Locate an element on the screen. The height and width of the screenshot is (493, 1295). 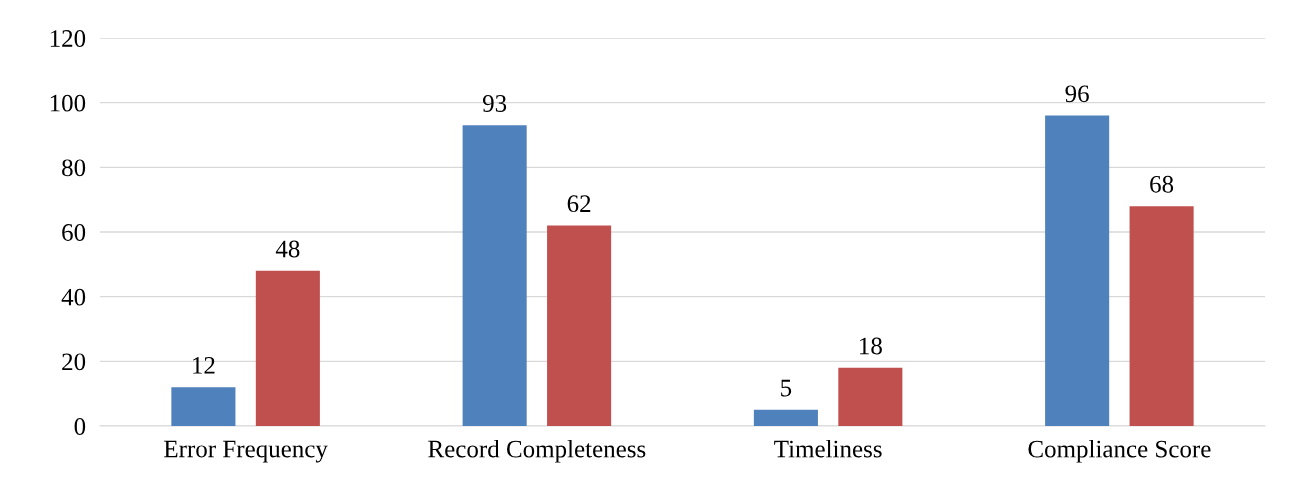
y-tick-label: 20 is located at coordinates (74, 362).